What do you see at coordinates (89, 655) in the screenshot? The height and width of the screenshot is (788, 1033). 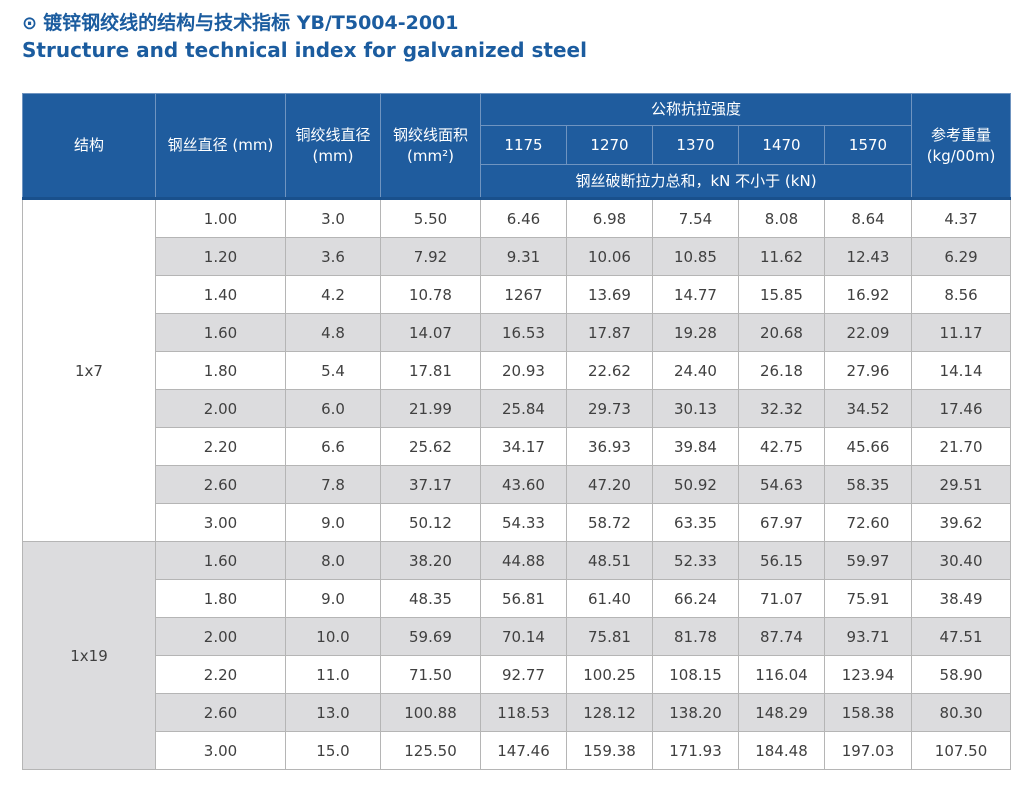 I see `structure-label: 1x19` at bounding box center [89, 655].